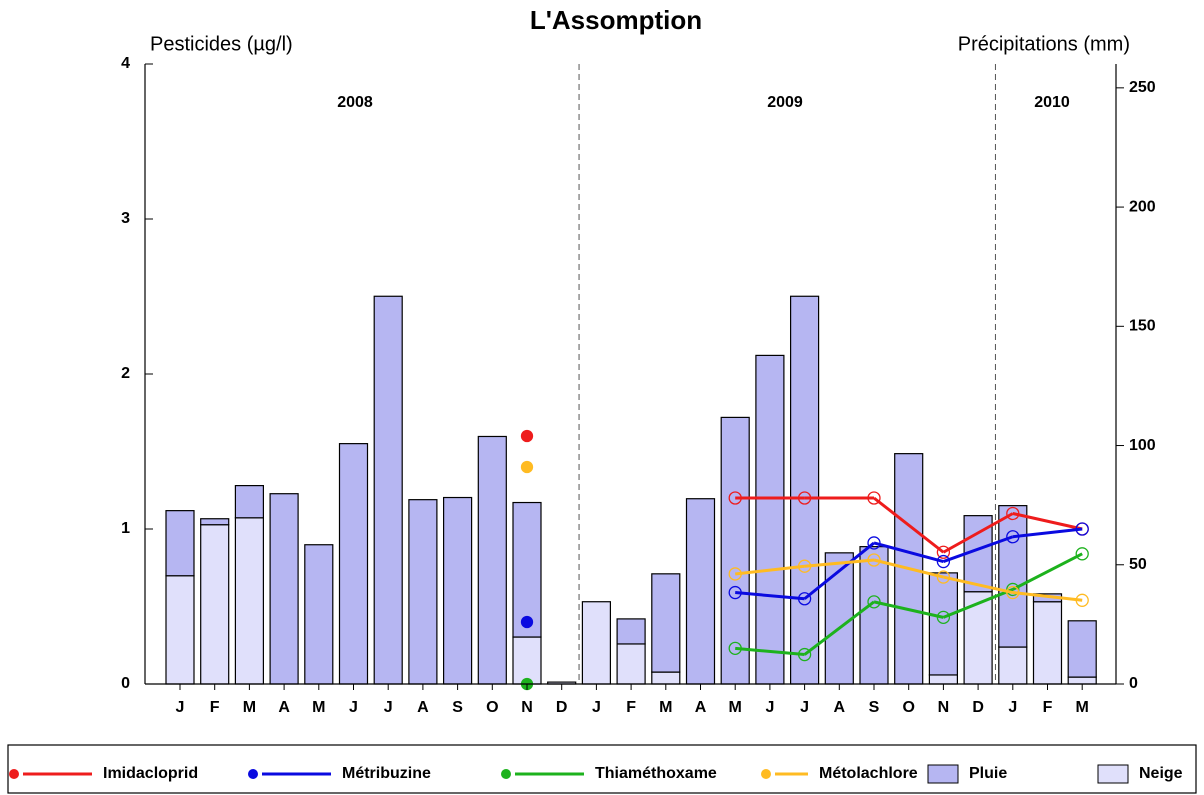 This screenshot has height=795, width=1204. What do you see at coordinates (221, 44) in the screenshot?
I see `y-axis-label: Pesticides (µg/l)` at bounding box center [221, 44].